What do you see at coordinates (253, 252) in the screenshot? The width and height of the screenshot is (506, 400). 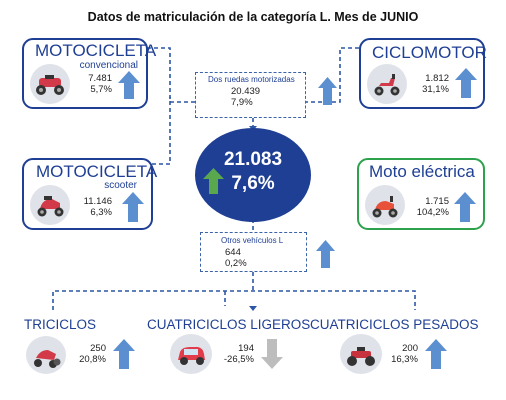 I see `group-otros-vehiculos: Otros vehículos L 644 0,2%` at bounding box center [253, 252].